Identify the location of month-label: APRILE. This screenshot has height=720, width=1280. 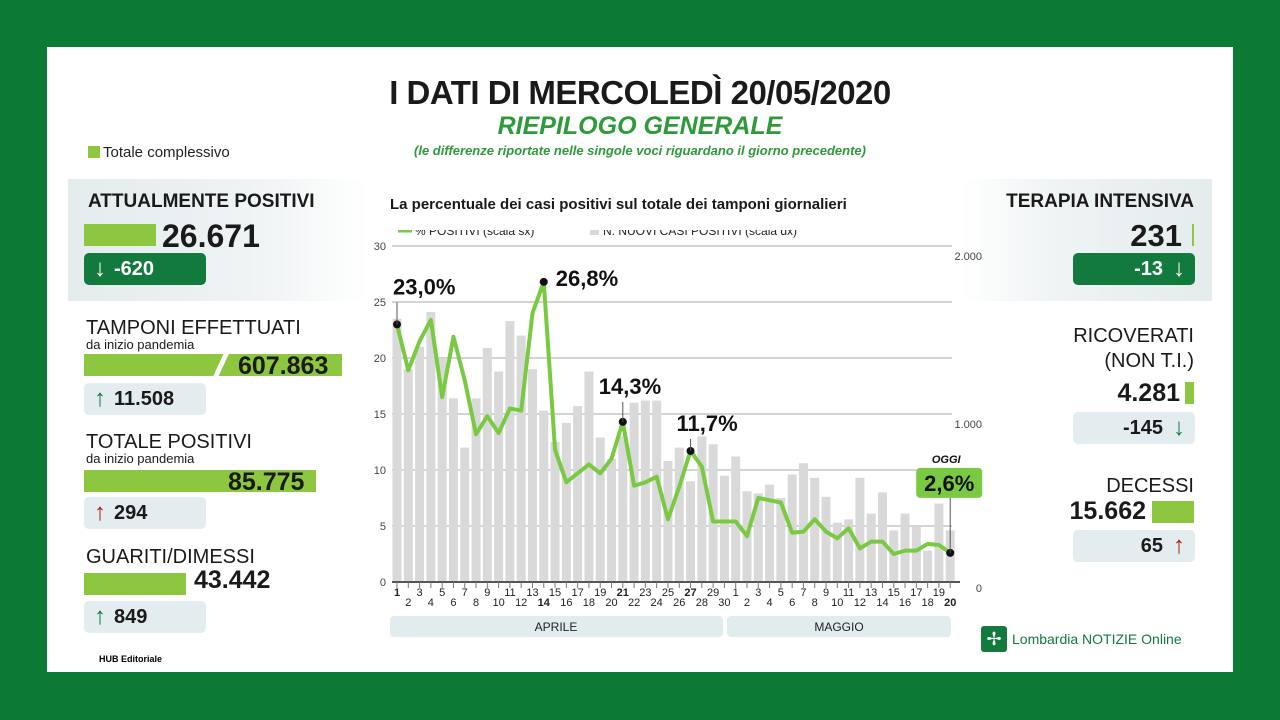
(556, 627).